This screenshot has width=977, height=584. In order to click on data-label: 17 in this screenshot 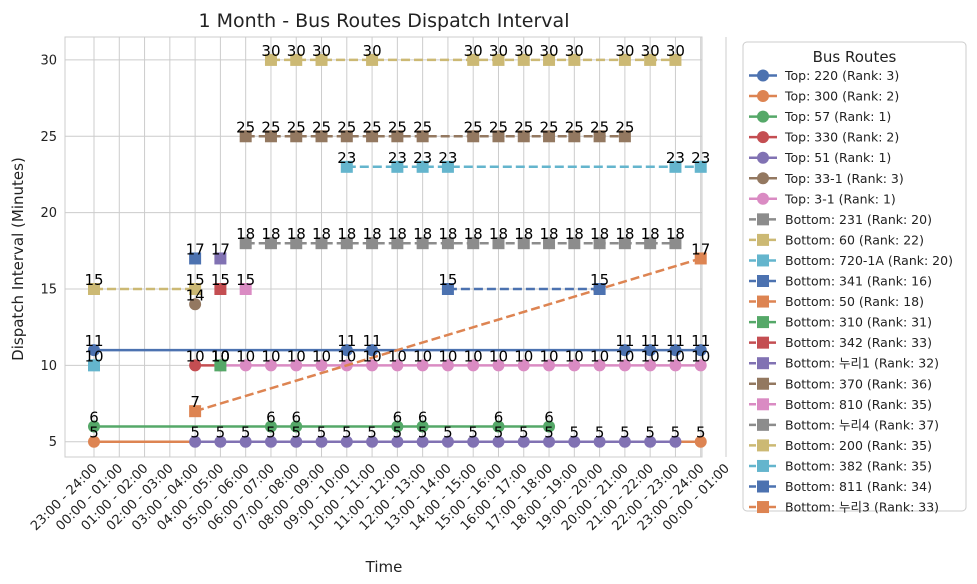, I will do `click(220, 249)`.